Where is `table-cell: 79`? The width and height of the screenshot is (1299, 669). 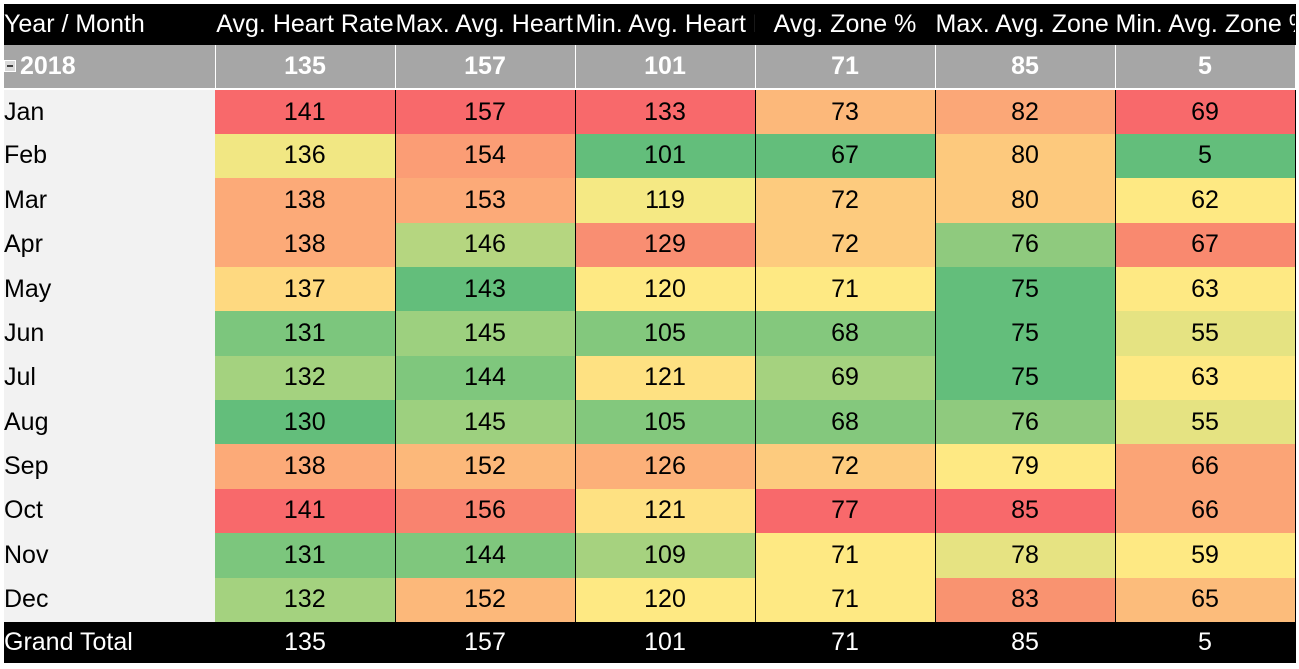
table-cell: 79 is located at coordinates (1025, 466).